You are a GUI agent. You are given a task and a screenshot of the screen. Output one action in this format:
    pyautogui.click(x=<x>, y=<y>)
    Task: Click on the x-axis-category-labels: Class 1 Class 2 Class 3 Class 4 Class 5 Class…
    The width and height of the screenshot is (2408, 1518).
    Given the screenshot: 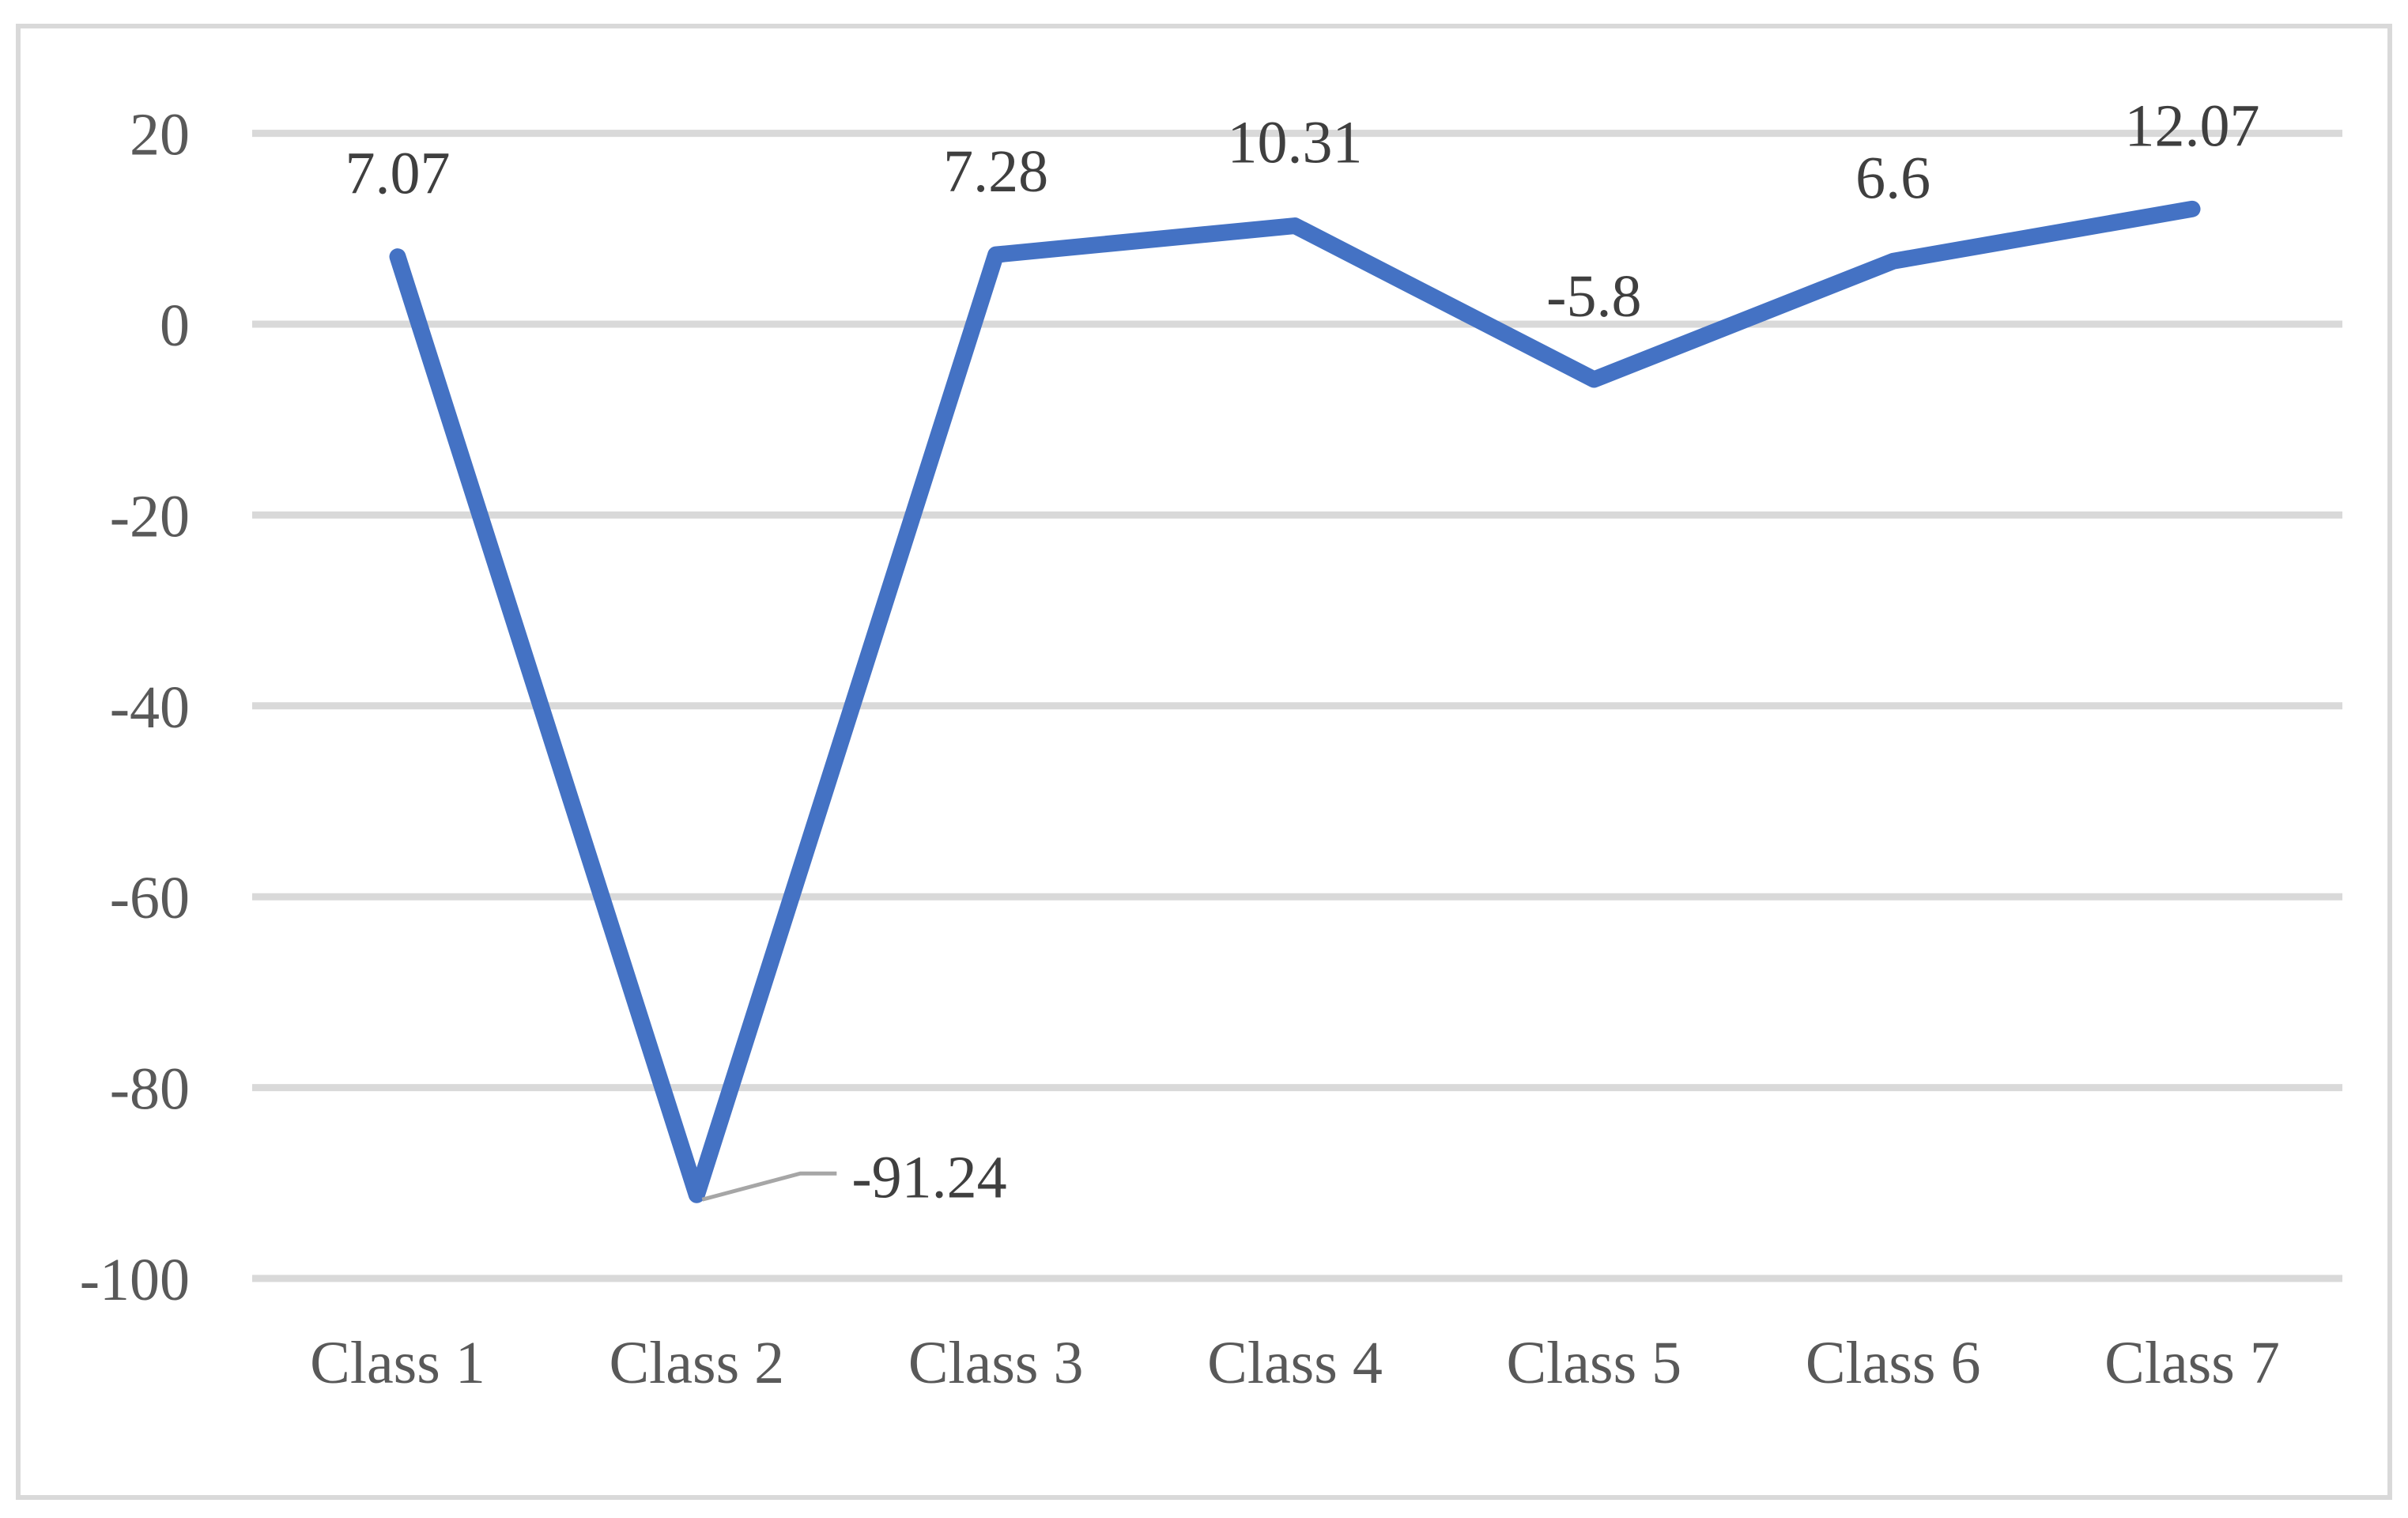 What is the action you would take?
    pyautogui.click(x=1295, y=1363)
    